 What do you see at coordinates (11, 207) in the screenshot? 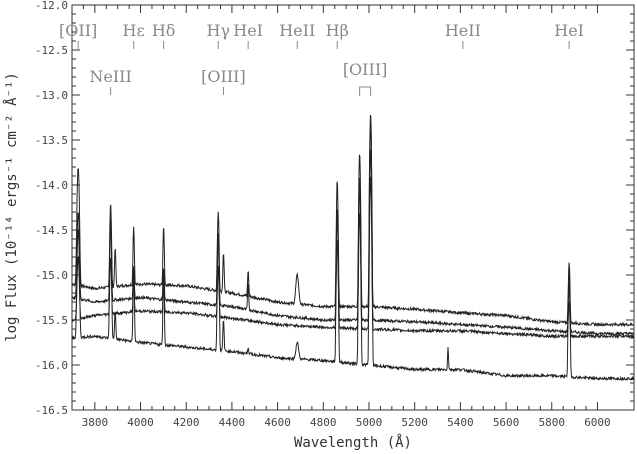
I see `y-axis-label: log Flux (10⁻¹⁴ ergs⁻¹ cm⁻² Å⁻¹)` at bounding box center [11, 207].